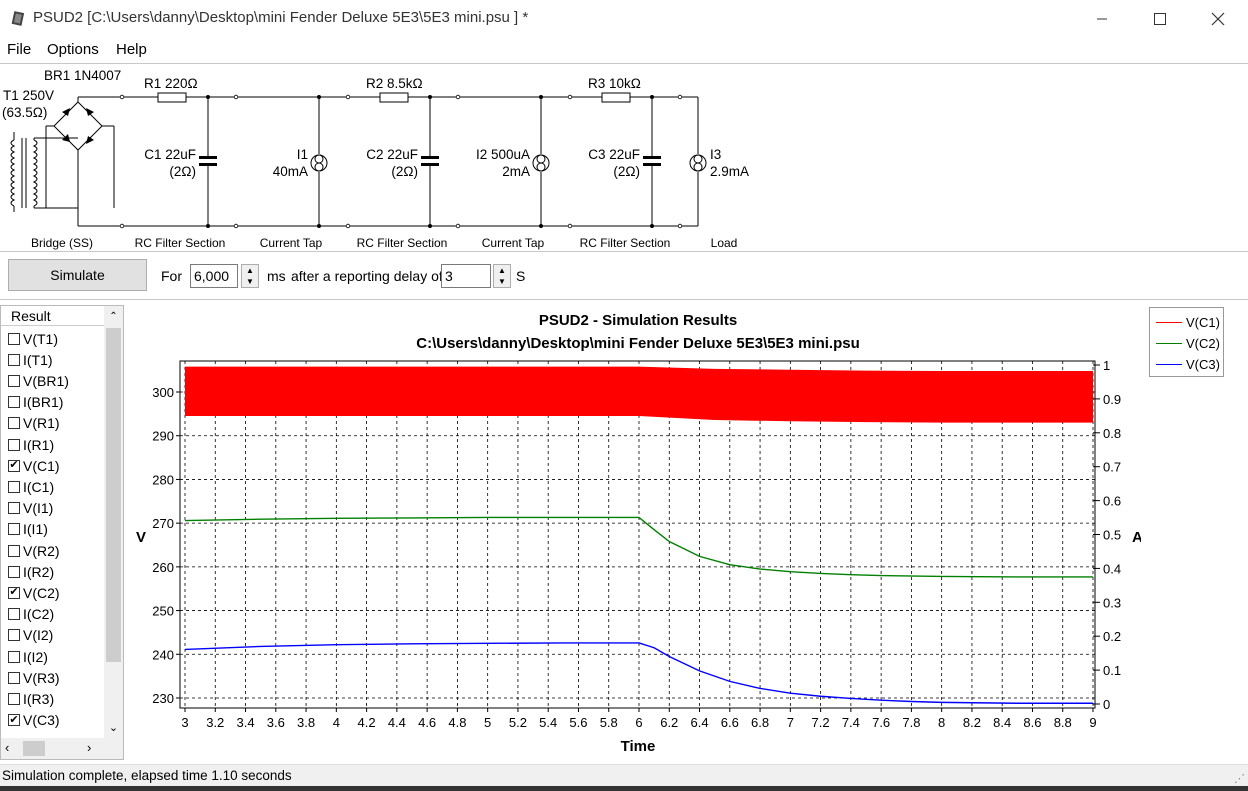 This screenshot has height=791, width=1248. What do you see at coordinates (1218, 19) in the screenshot?
I see `close-icon` at bounding box center [1218, 19].